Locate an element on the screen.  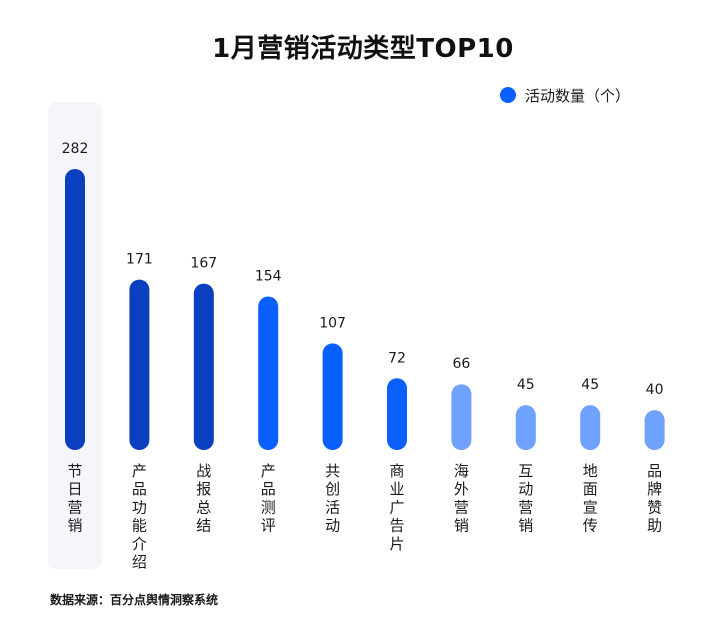
category-label-8: 互动营销 is located at coordinates (525, 498).